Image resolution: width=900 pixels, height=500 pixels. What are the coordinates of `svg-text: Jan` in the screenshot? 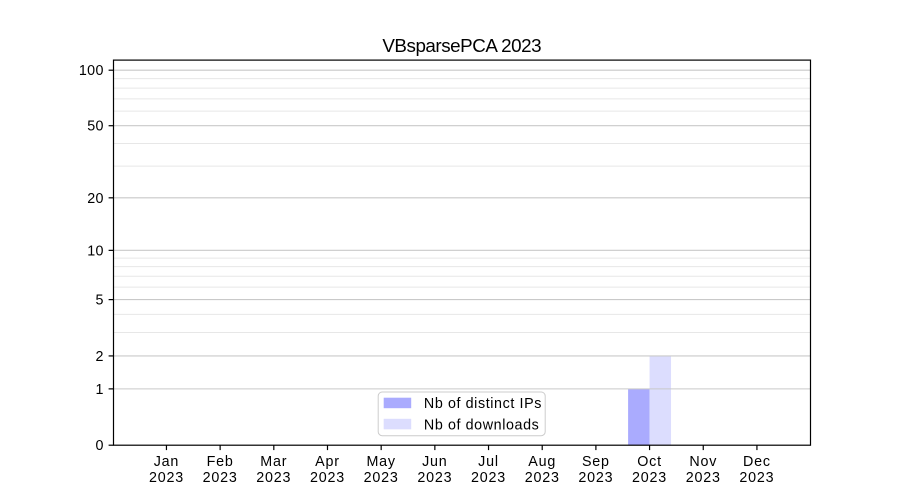 It's located at (166, 462).